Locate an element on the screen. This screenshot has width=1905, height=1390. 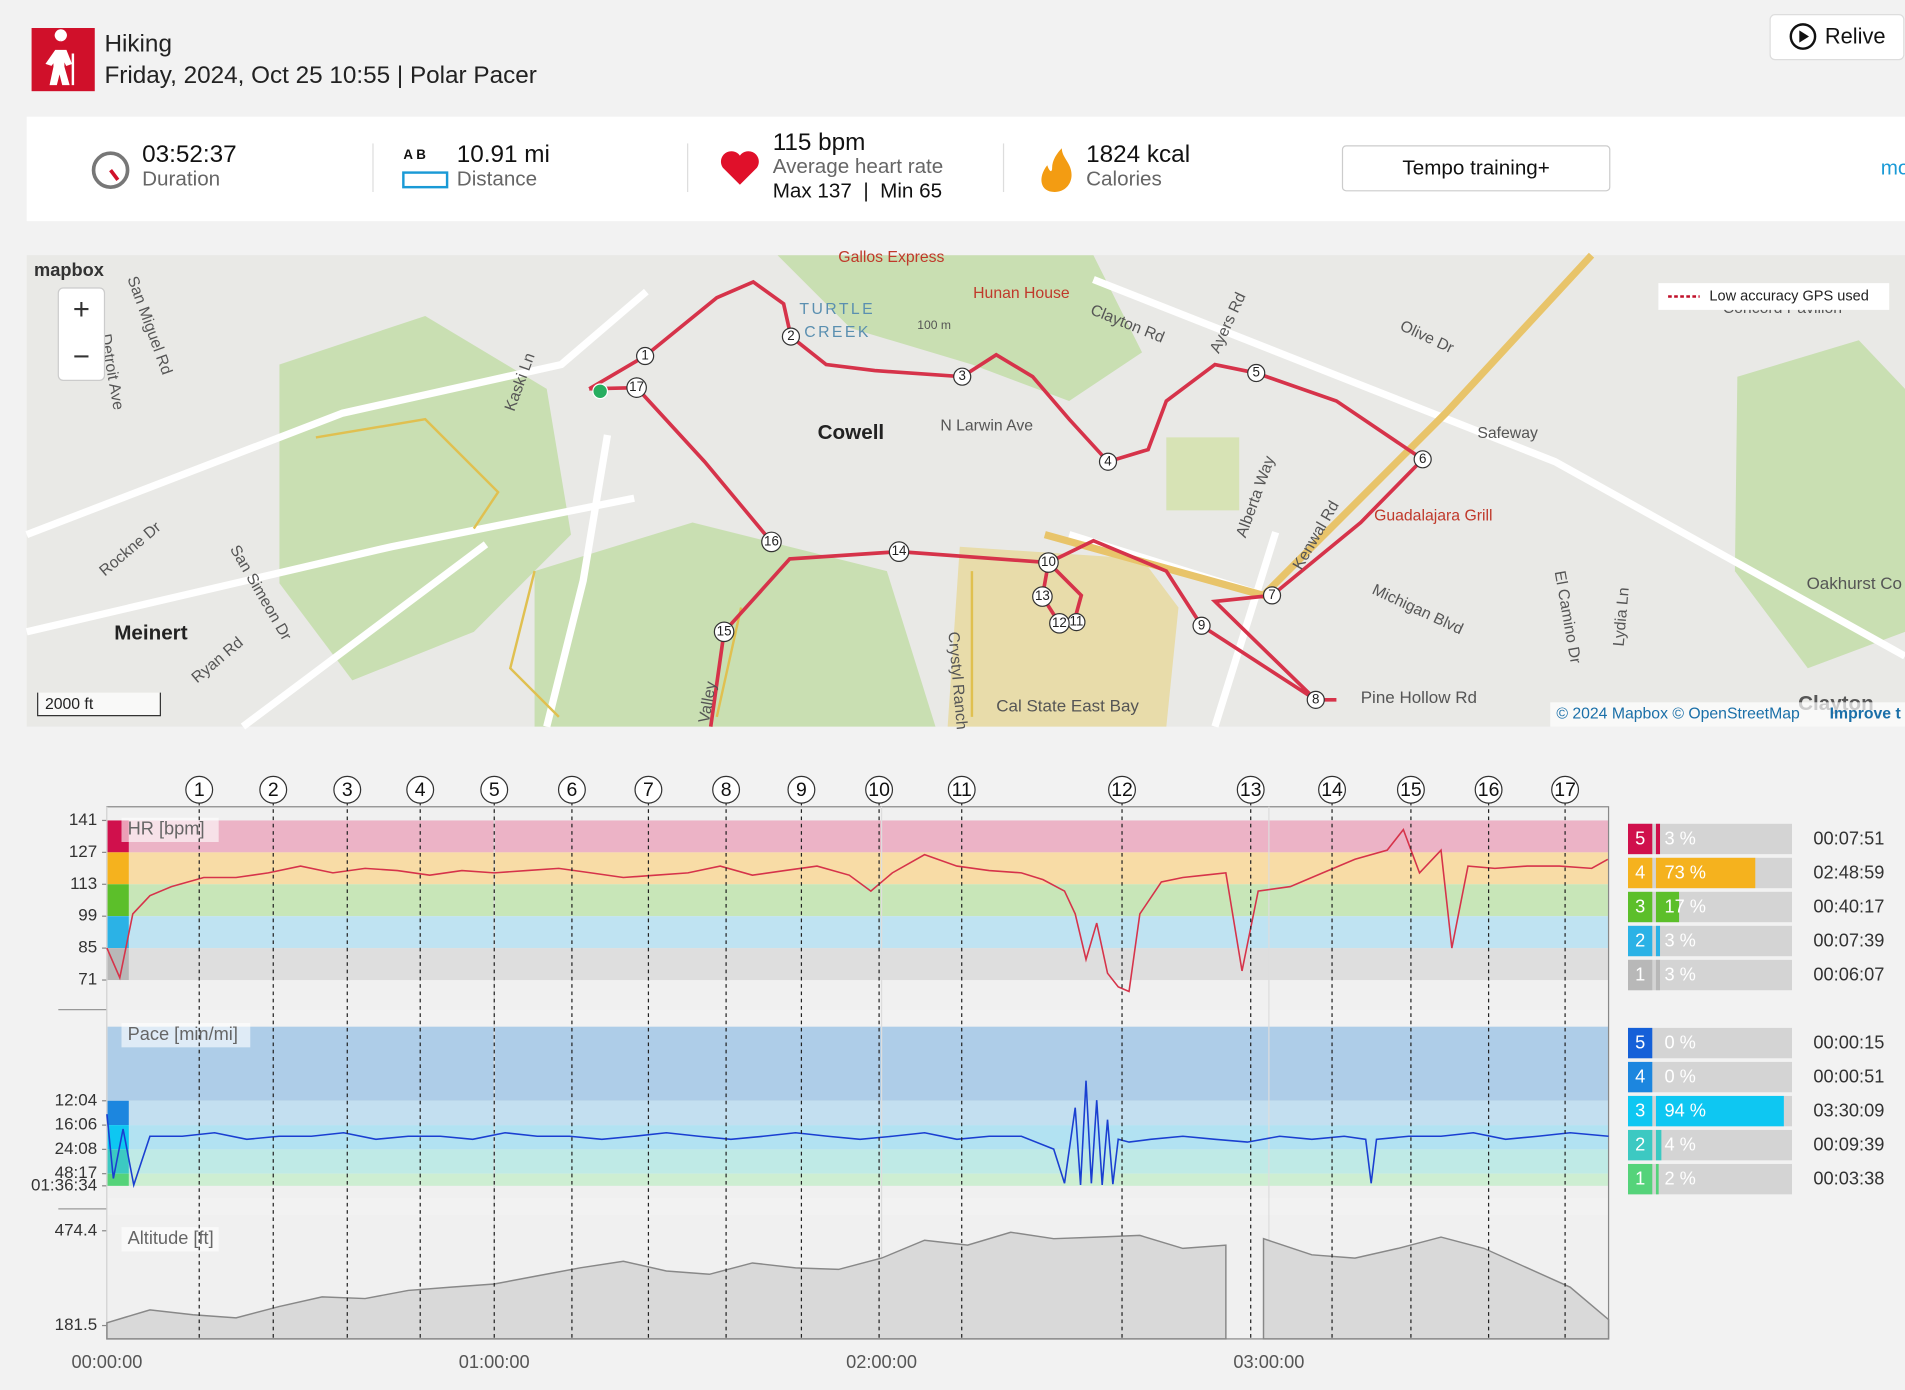
calories: 1824 kcal is located at coordinates (1138, 154).